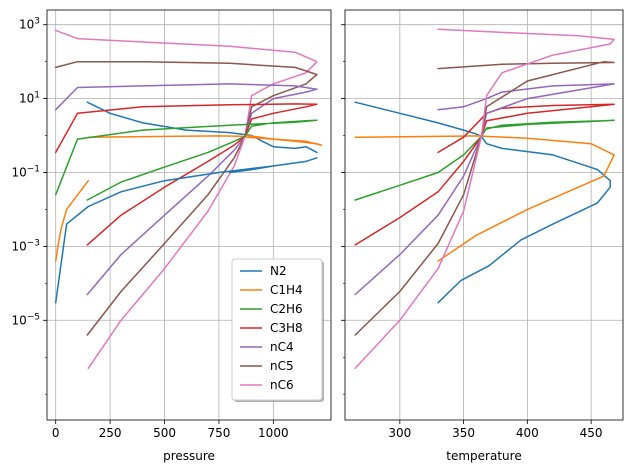 The image size is (630, 470). I want to click on legend-label: C1H4, so click(286, 290).